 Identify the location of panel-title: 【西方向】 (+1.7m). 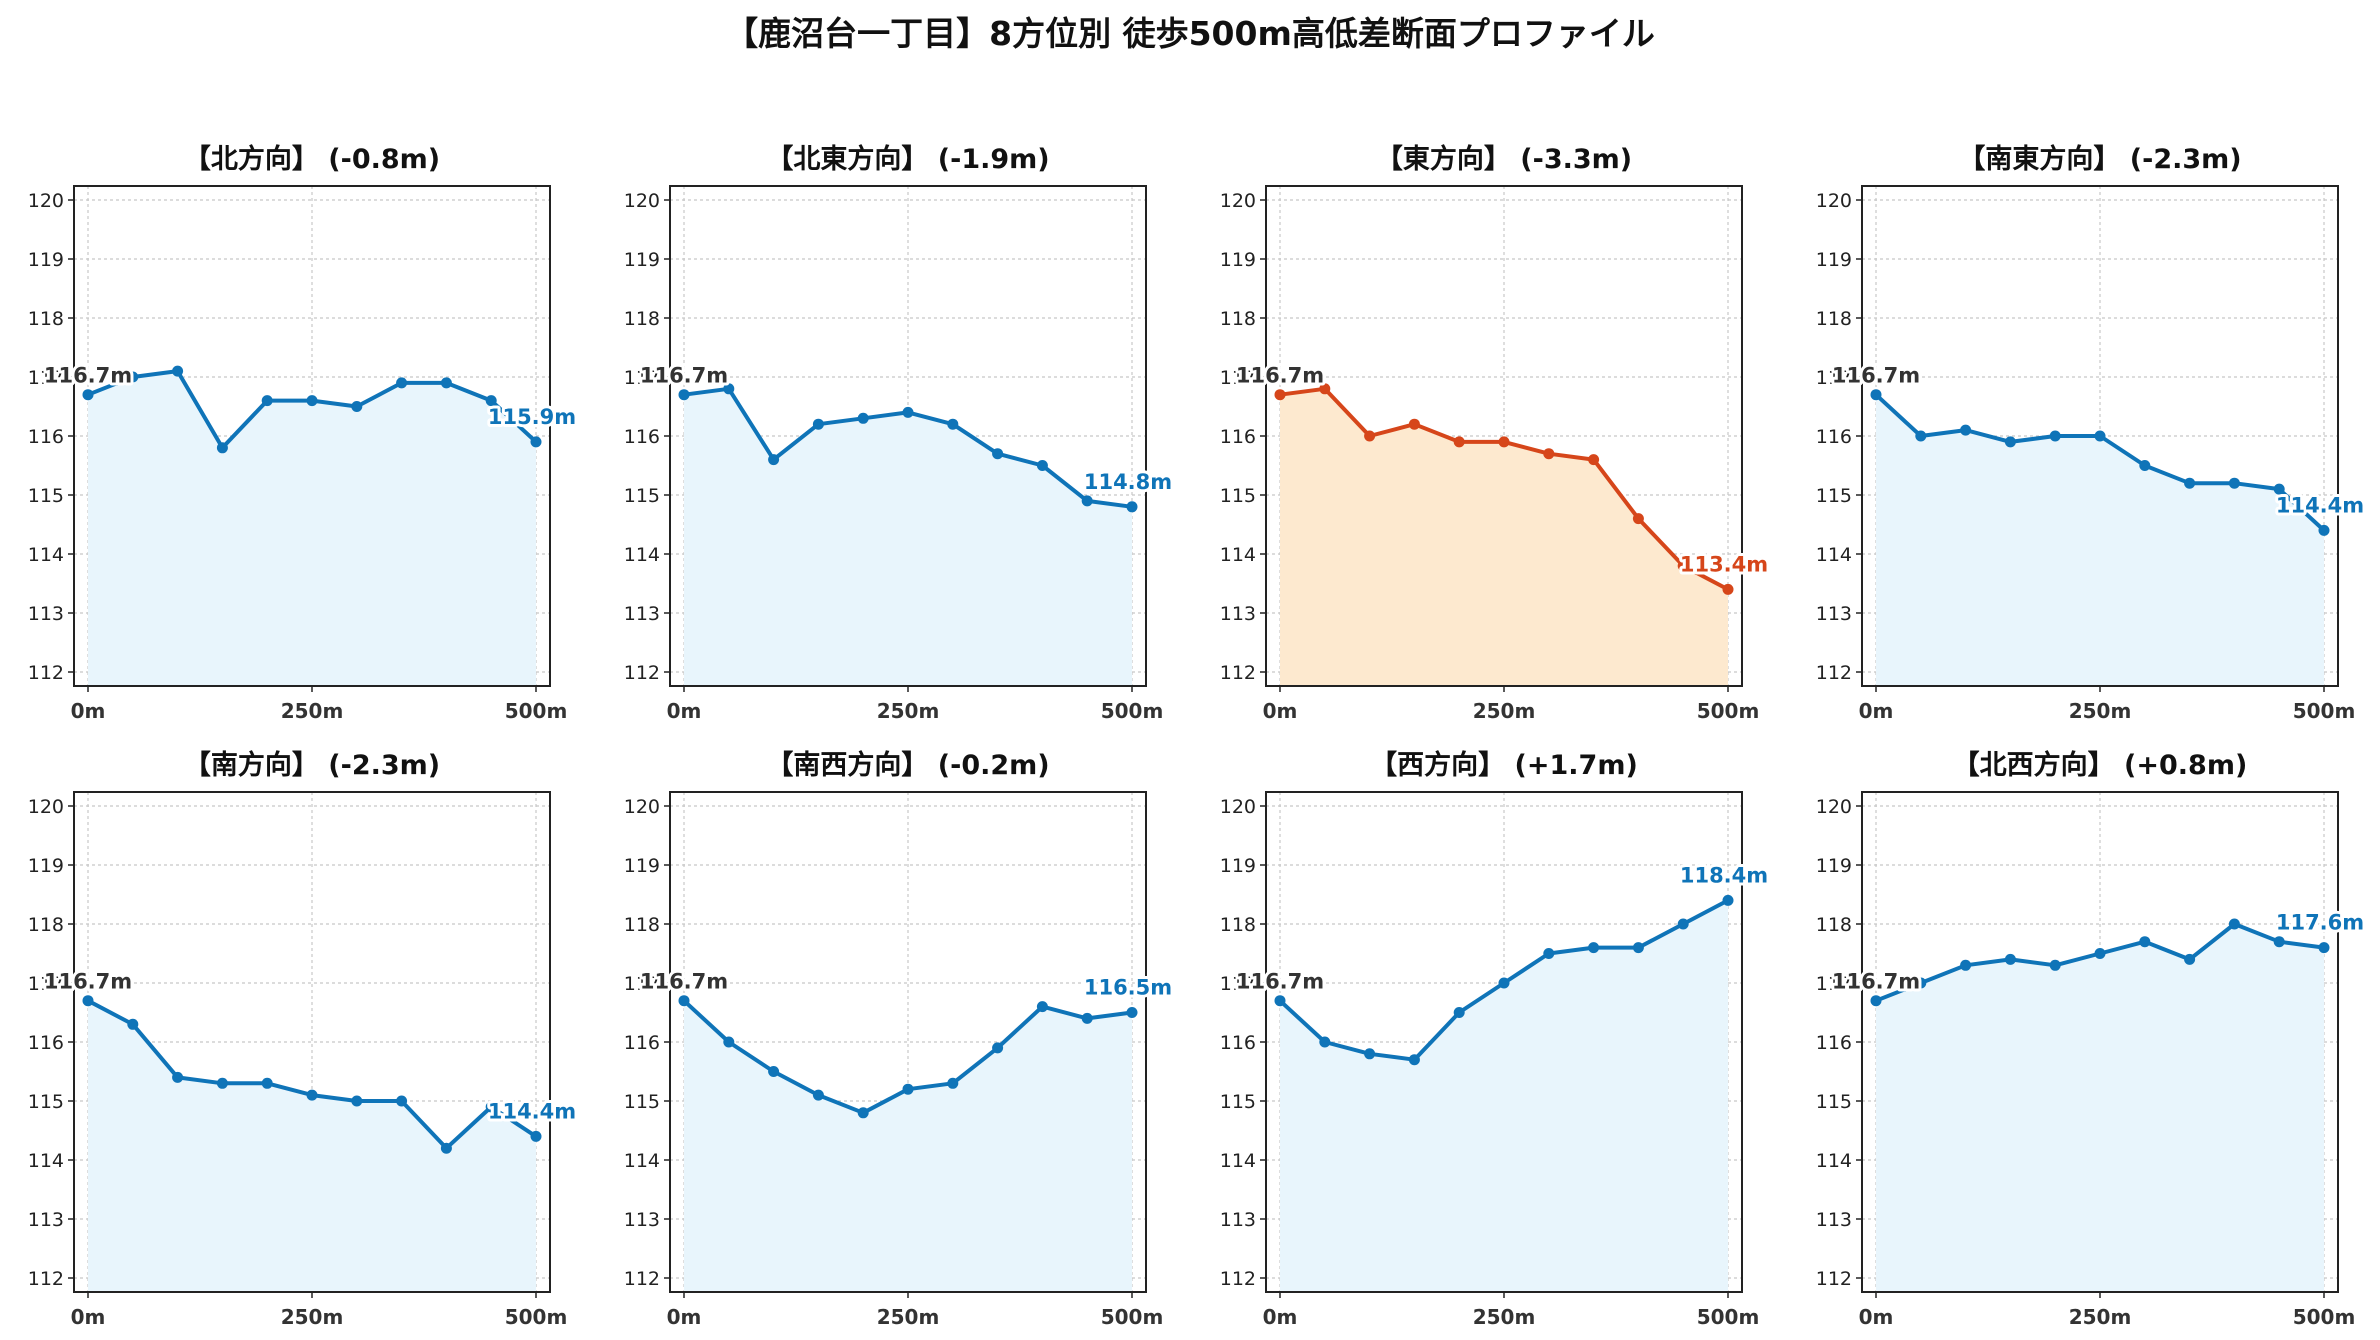
(1504, 765).